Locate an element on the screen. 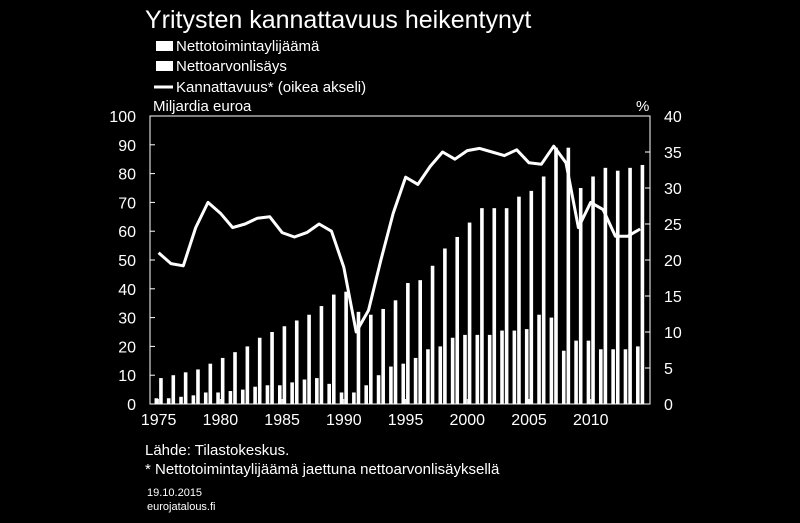  x-tick-label: 2005 is located at coordinates (529, 420).